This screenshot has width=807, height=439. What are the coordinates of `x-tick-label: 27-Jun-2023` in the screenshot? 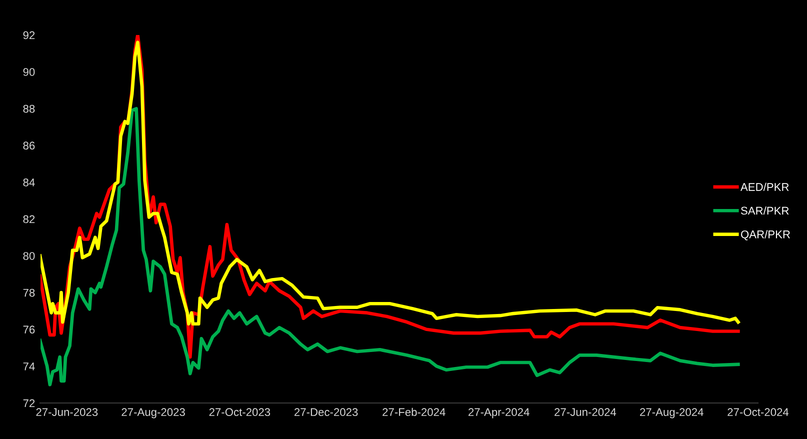 It's located at (67, 412).